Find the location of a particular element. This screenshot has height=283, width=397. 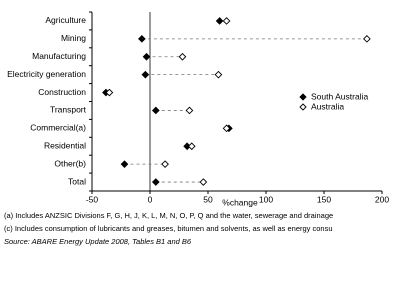

x-tick-label: 50 is located at coordinates (208, 199).